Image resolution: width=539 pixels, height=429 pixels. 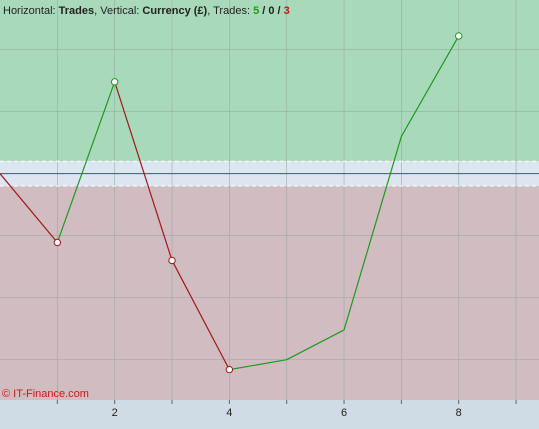 What do you see at coordinates (229, 413) in the screenshot?
I see `x-tick-label: 4` at bounding box center [229, 413].